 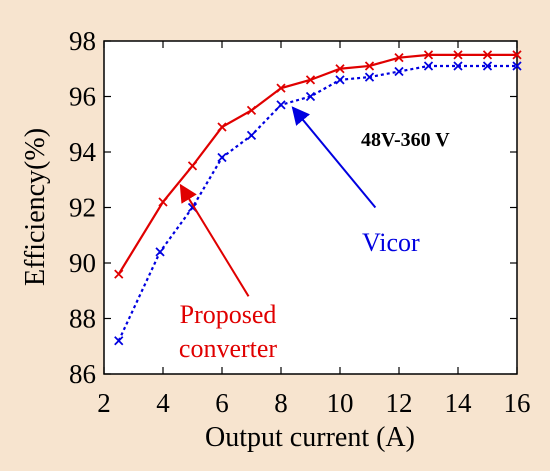 What do you see at coordinates (214, 240) in the screenshot?
I see `proposed-arrow` at bounding box center [214, 240].